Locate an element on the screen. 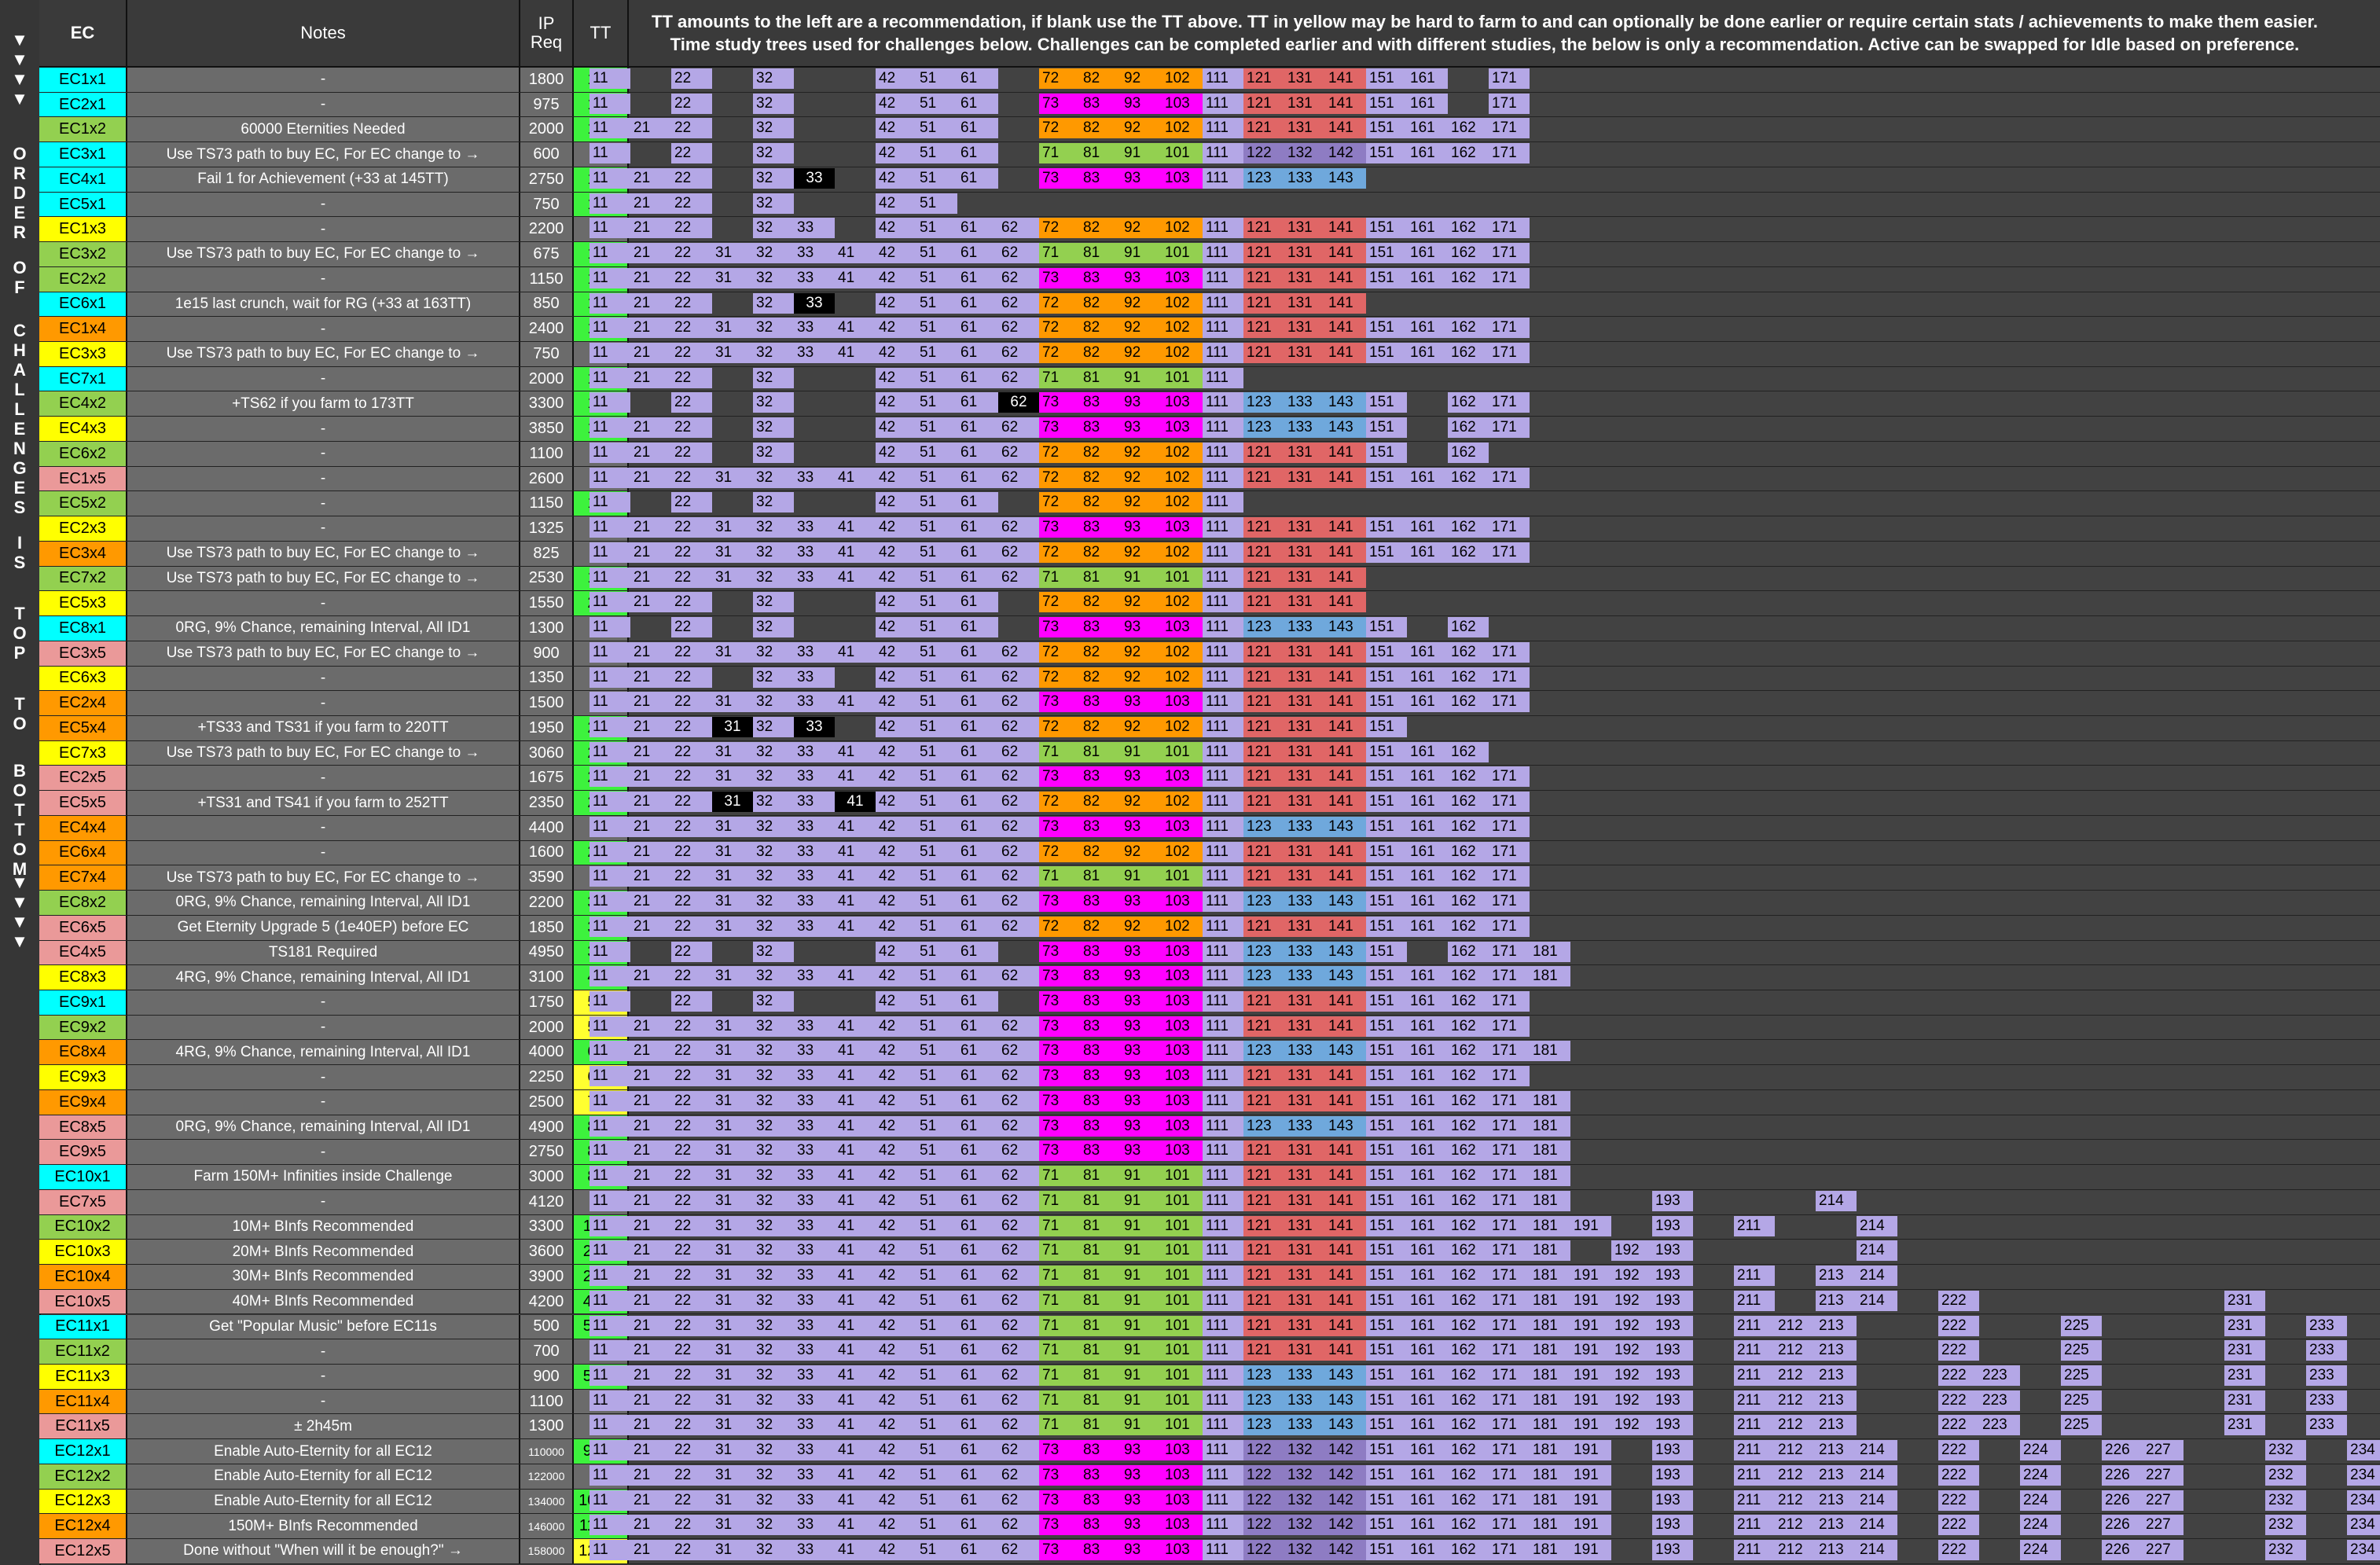 The image size is (2380, 1565). ip-req-cell: 3060 is located at coordinates (547, 753).